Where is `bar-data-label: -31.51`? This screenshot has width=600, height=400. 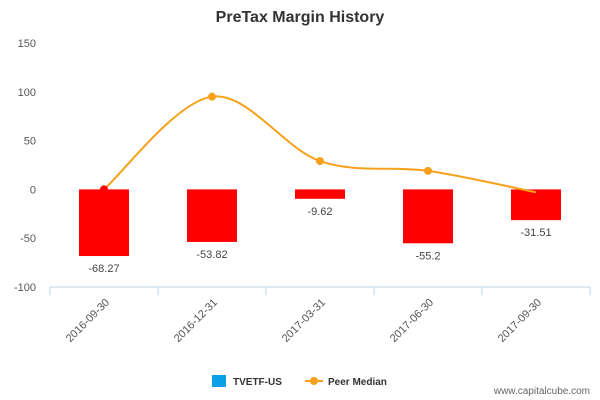
bar-data-label: -31.51 is located at coordinates (535, 233).